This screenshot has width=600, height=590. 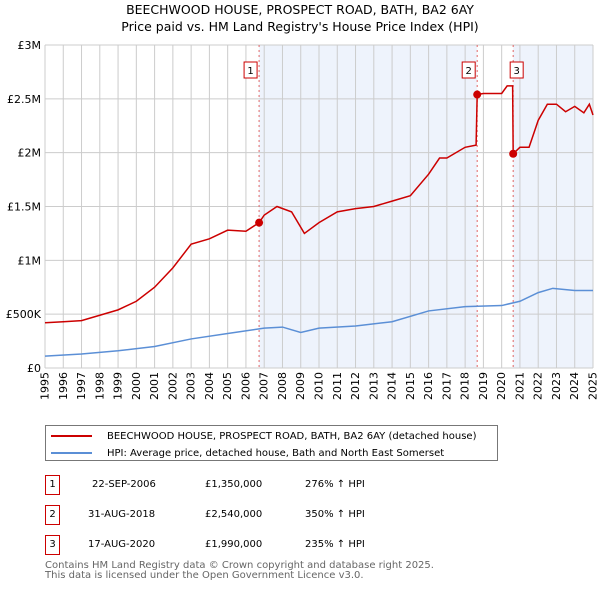 I want to click on table-row: 2 31-AUG-2018 £2,540,000 350% ↑ HPI, so click(x=295, y=515).